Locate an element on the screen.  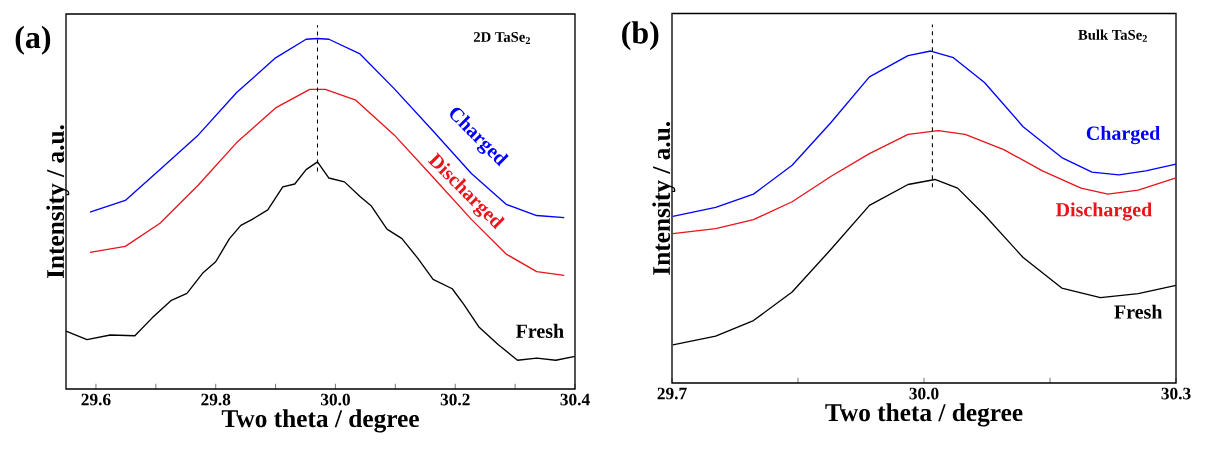
x-tick-label: 29.8 is located at coordinates (216, 399).